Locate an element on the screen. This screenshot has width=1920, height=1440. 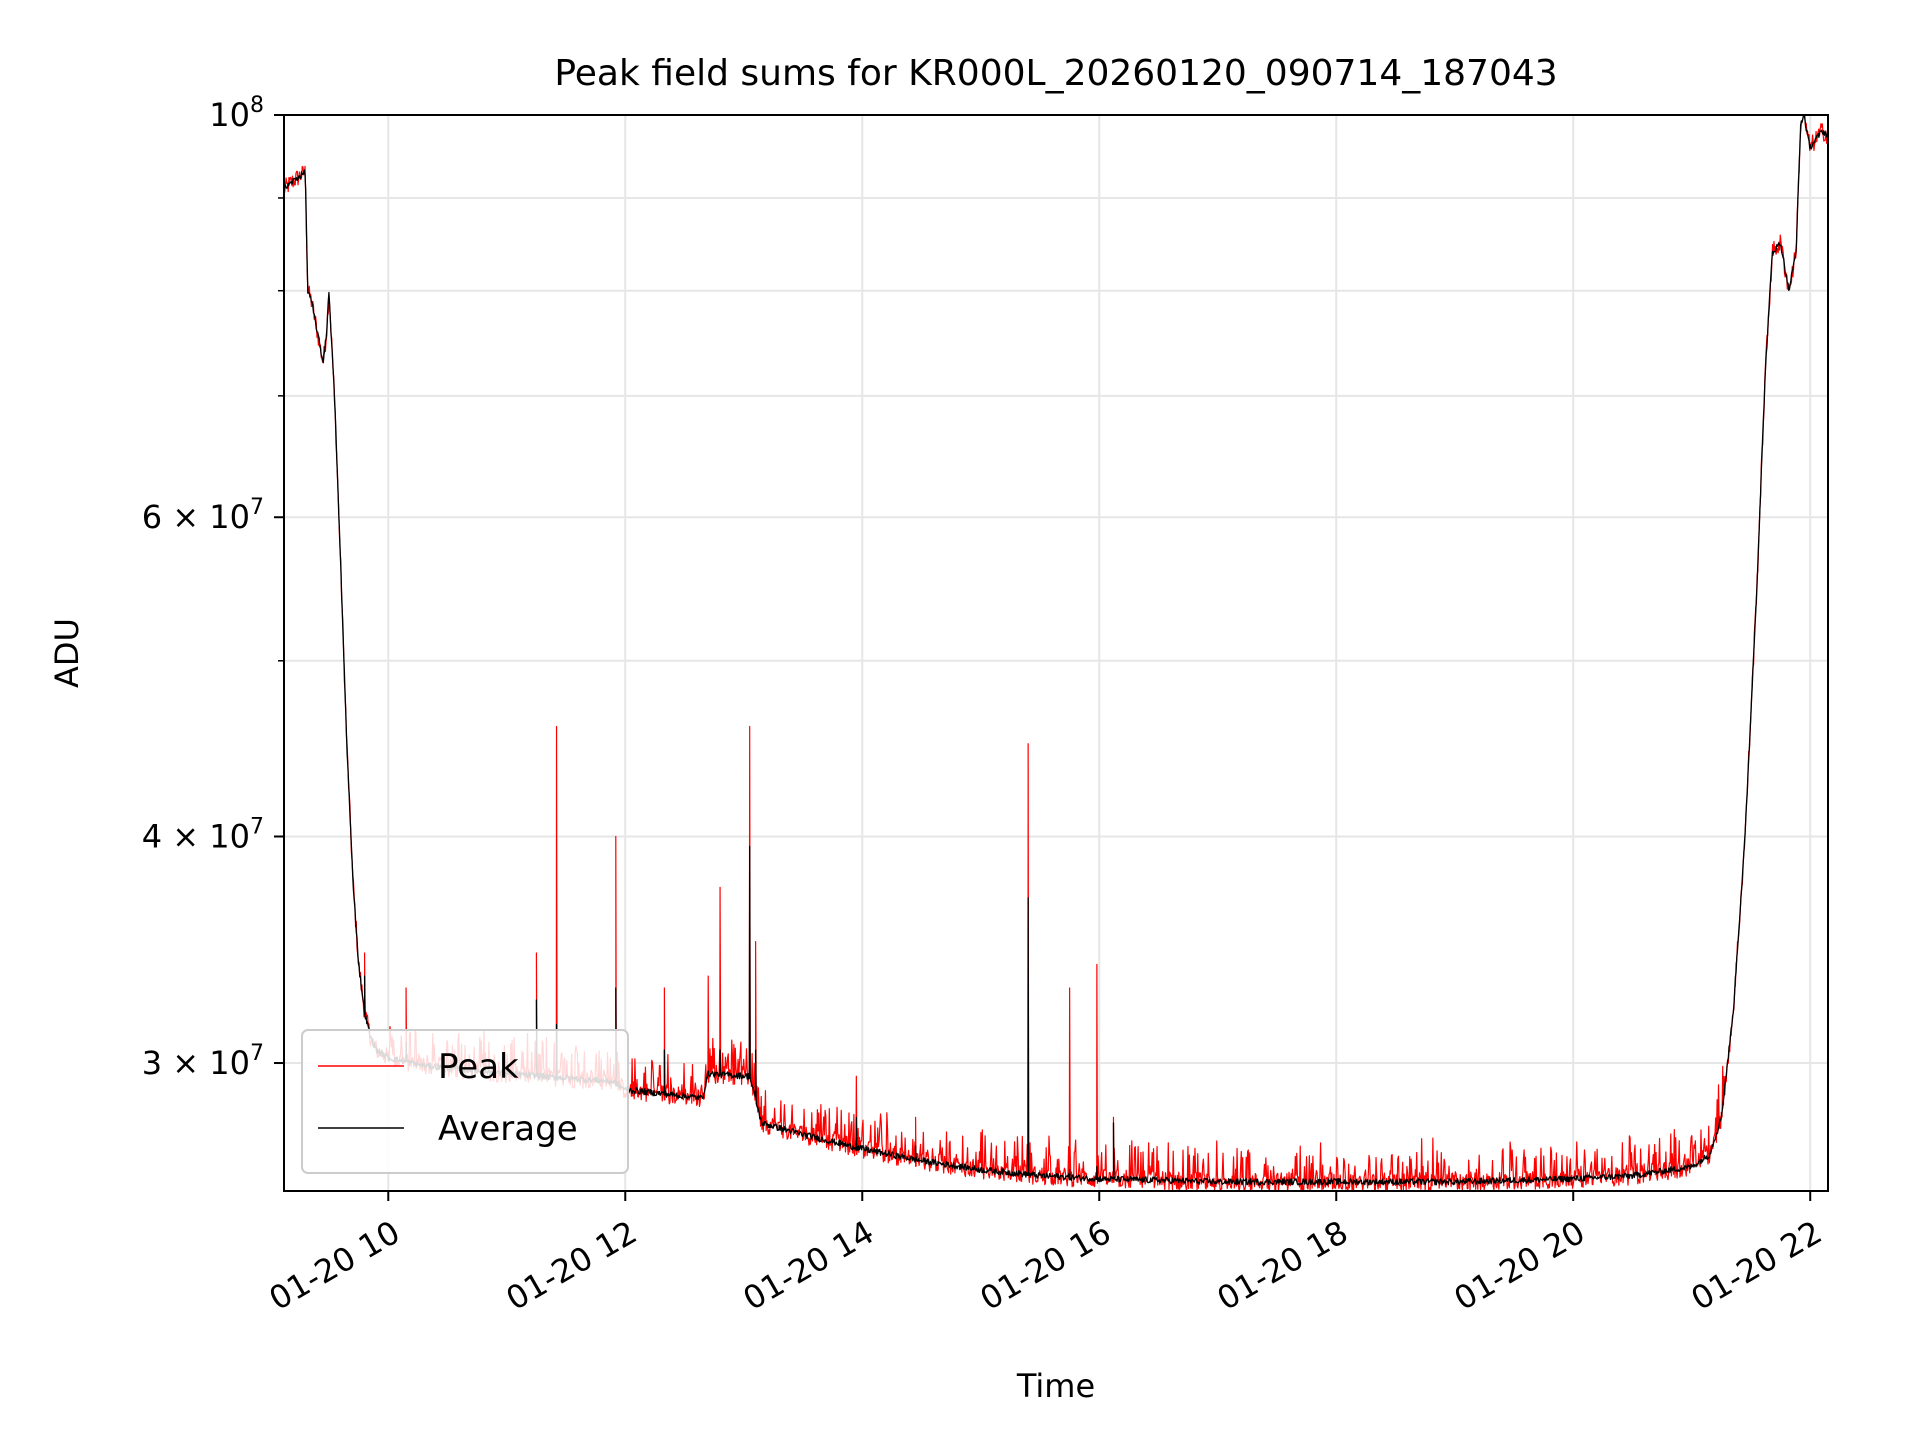
y-tick-label-base: 6 × 10 is located at coordinates (196, 517).